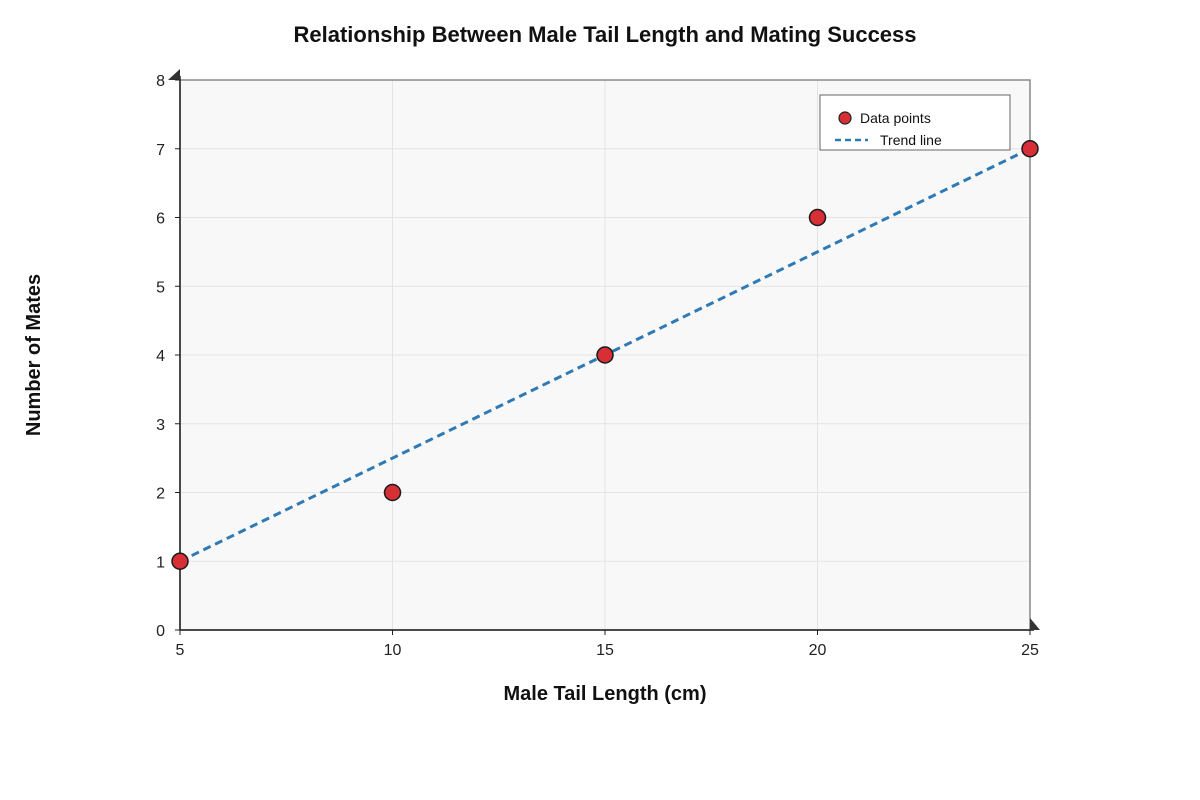 The image size is (1200, 800). Describe the element at coordinates (160, 81) in the screenshot. I see `y-tick-label: 8` at that location.